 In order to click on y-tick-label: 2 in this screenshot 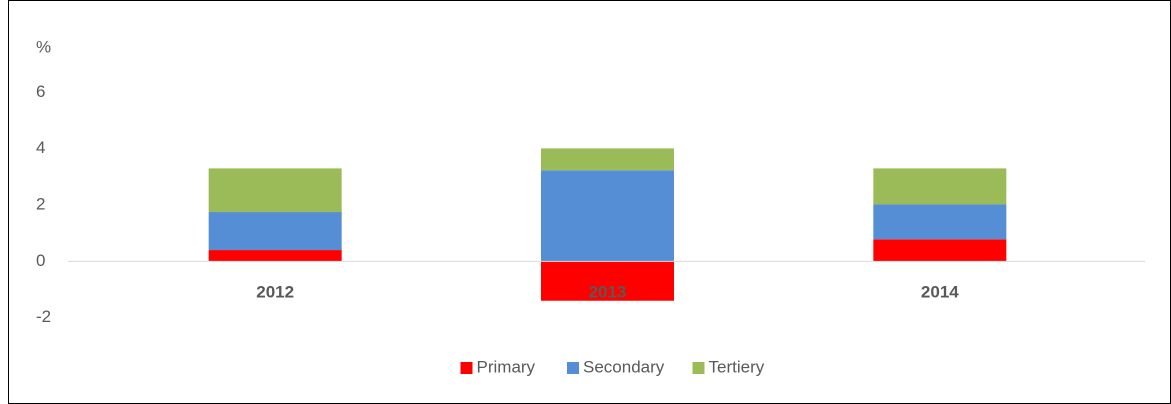, I will do `click(40, 203)`.